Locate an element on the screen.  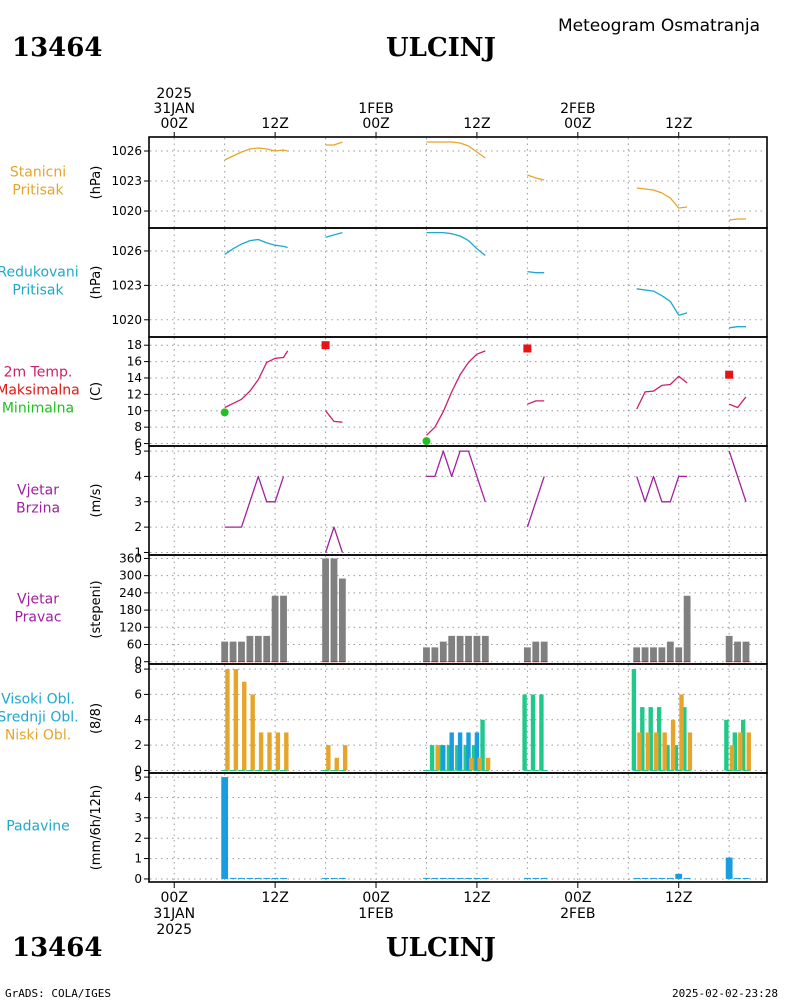
y-tick-label: 10 is located at coordinates (134, 411).